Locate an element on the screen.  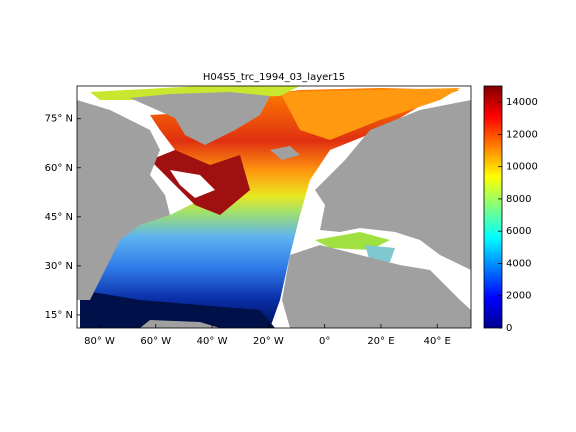
y-tick-label: 75° N is located at coordinates (59, 119).